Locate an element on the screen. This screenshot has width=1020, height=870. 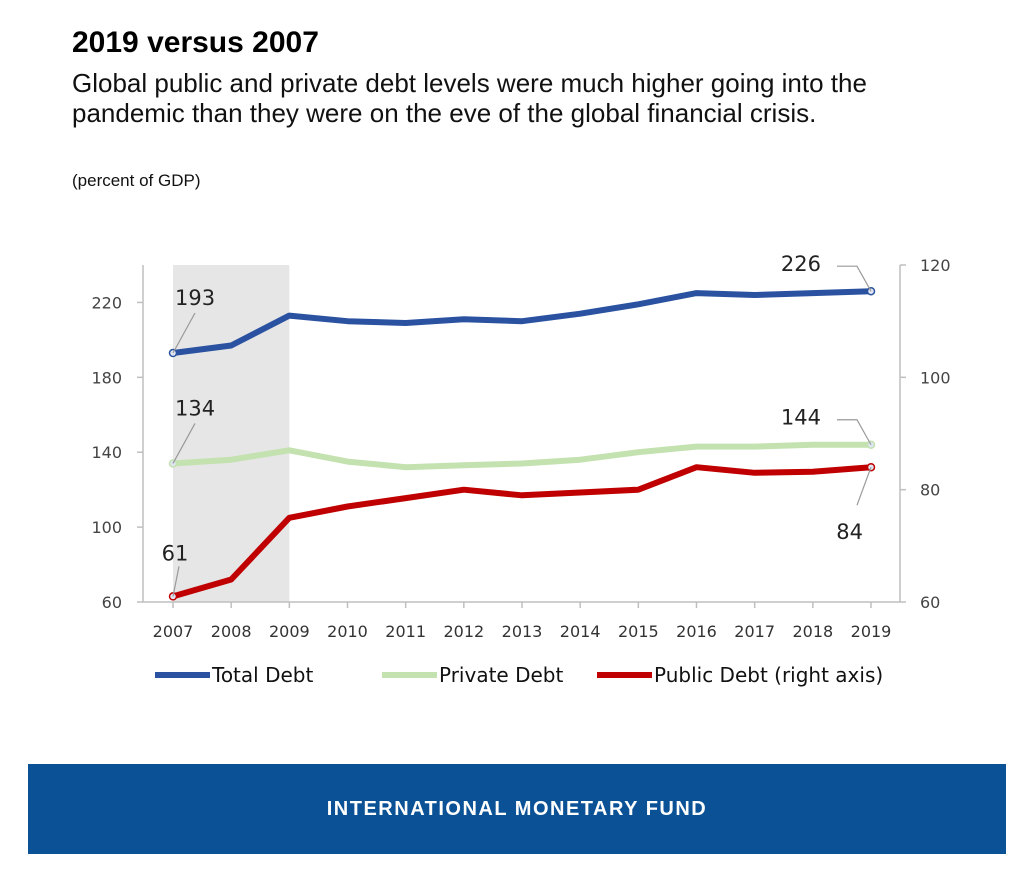
x-axis-tick-label: 2016 is located at coordinates (696, 631).